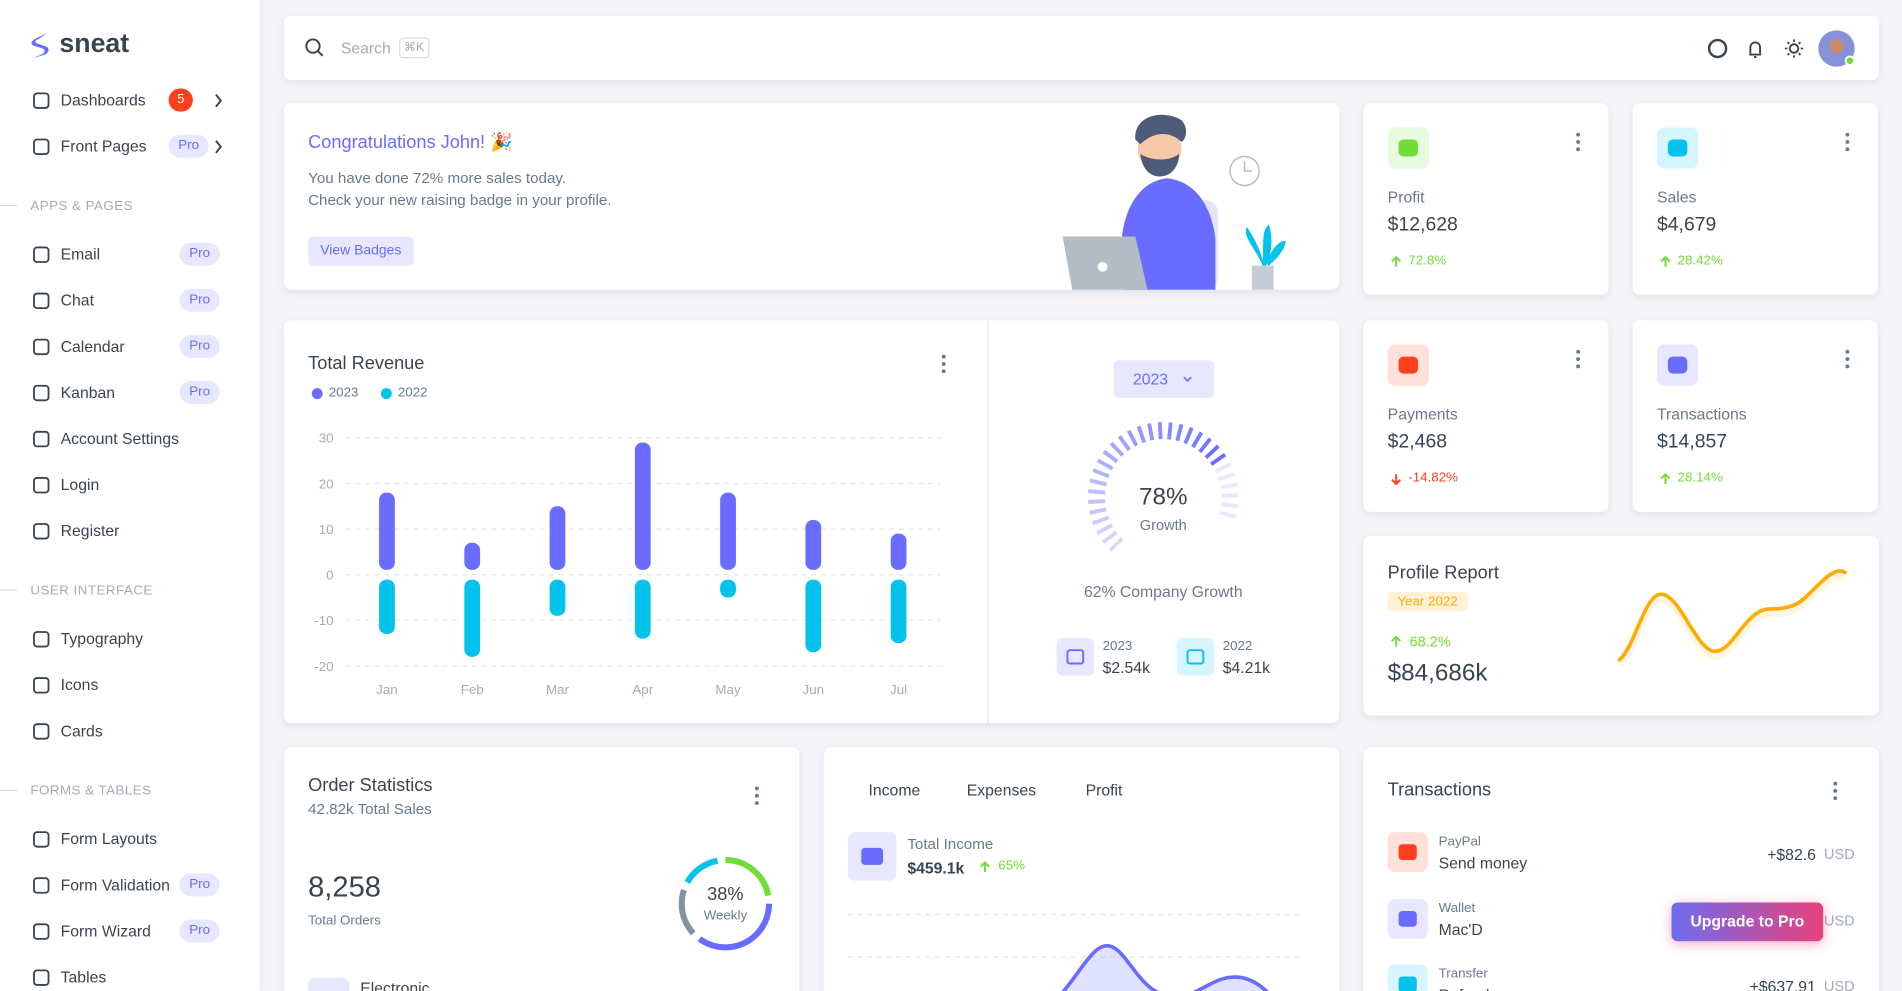 The height and width of the screenshot is (991, 1902). What do you see at coordinates (129, 974) in the screenshot?
I see `menu-item: Tables` at bounding box center [129, 974].